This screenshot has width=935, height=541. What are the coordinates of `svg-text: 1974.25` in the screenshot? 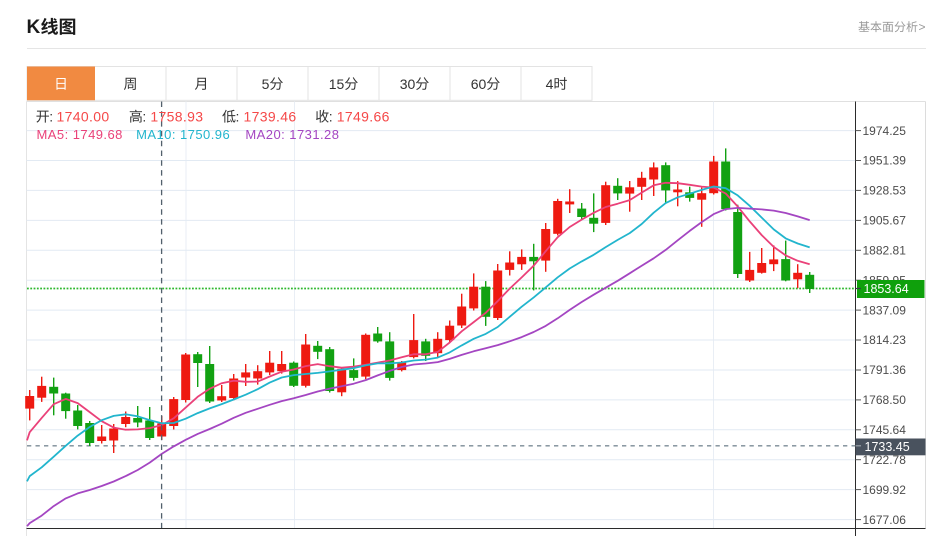 It's located at (885, 131).